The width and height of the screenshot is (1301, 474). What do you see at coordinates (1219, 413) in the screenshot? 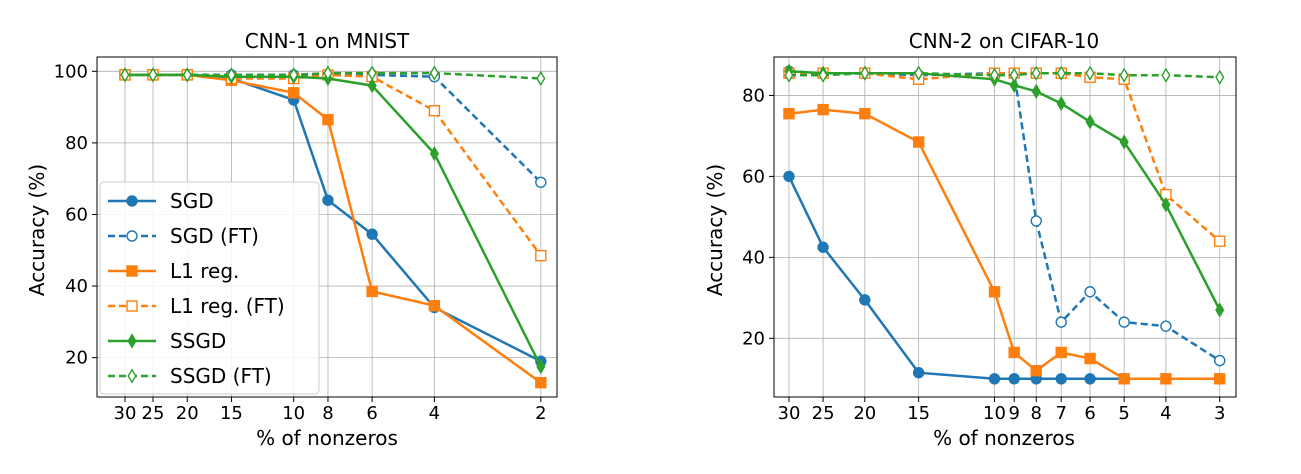
I see `x-tick-label: 3` at bounding box center [1219, 413].